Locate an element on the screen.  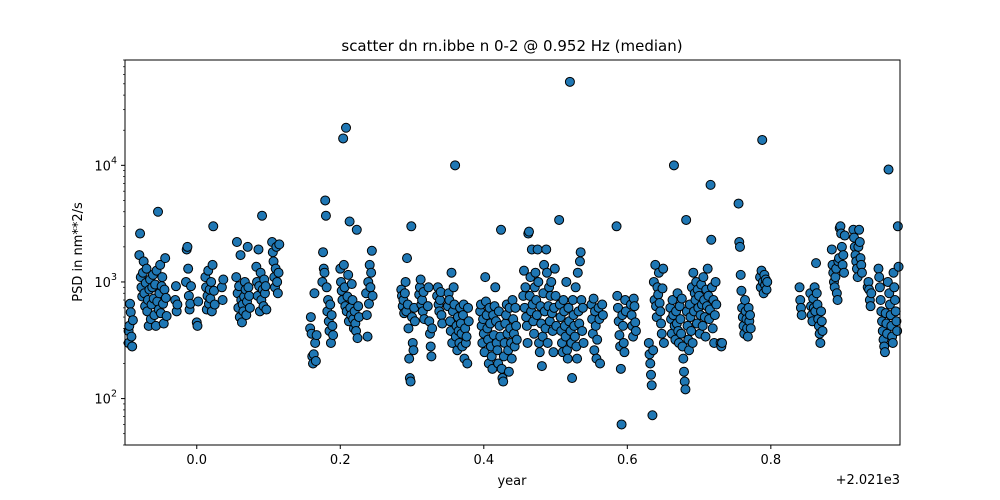
y-tick-label: 10³ is located at coordinates (105, 281).